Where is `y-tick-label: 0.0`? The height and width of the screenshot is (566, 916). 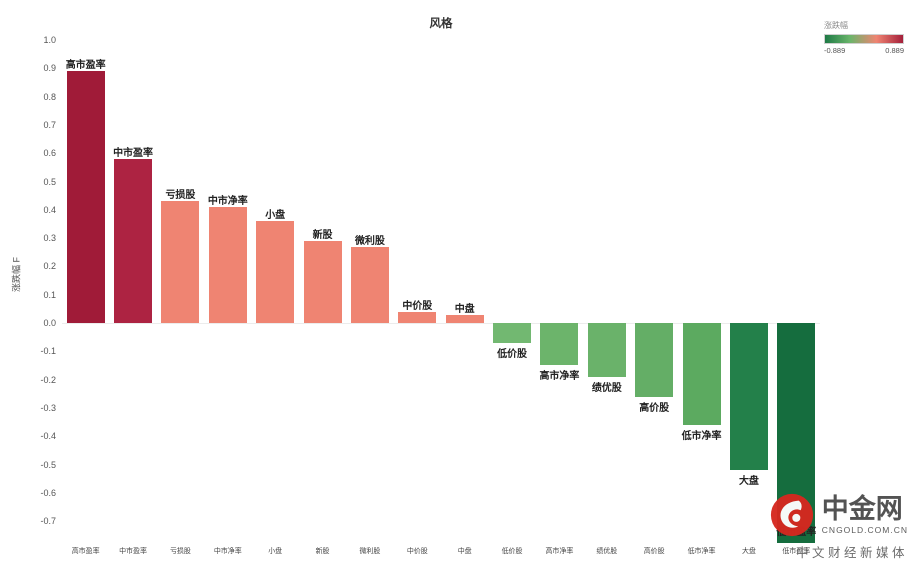 y-tick-label: 0.0 is located at coordinates (49, 323).